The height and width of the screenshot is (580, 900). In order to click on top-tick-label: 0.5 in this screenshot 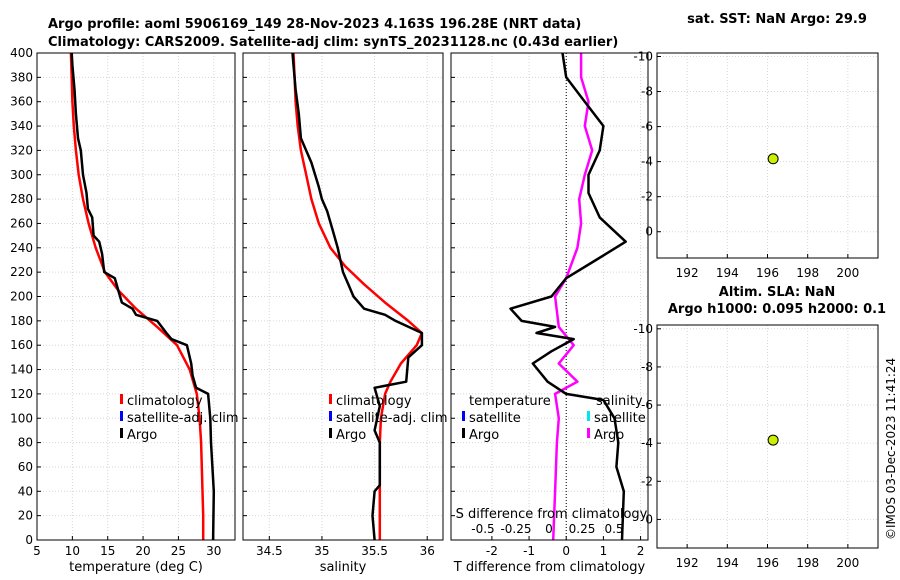, I will do `click(613, 529)`.